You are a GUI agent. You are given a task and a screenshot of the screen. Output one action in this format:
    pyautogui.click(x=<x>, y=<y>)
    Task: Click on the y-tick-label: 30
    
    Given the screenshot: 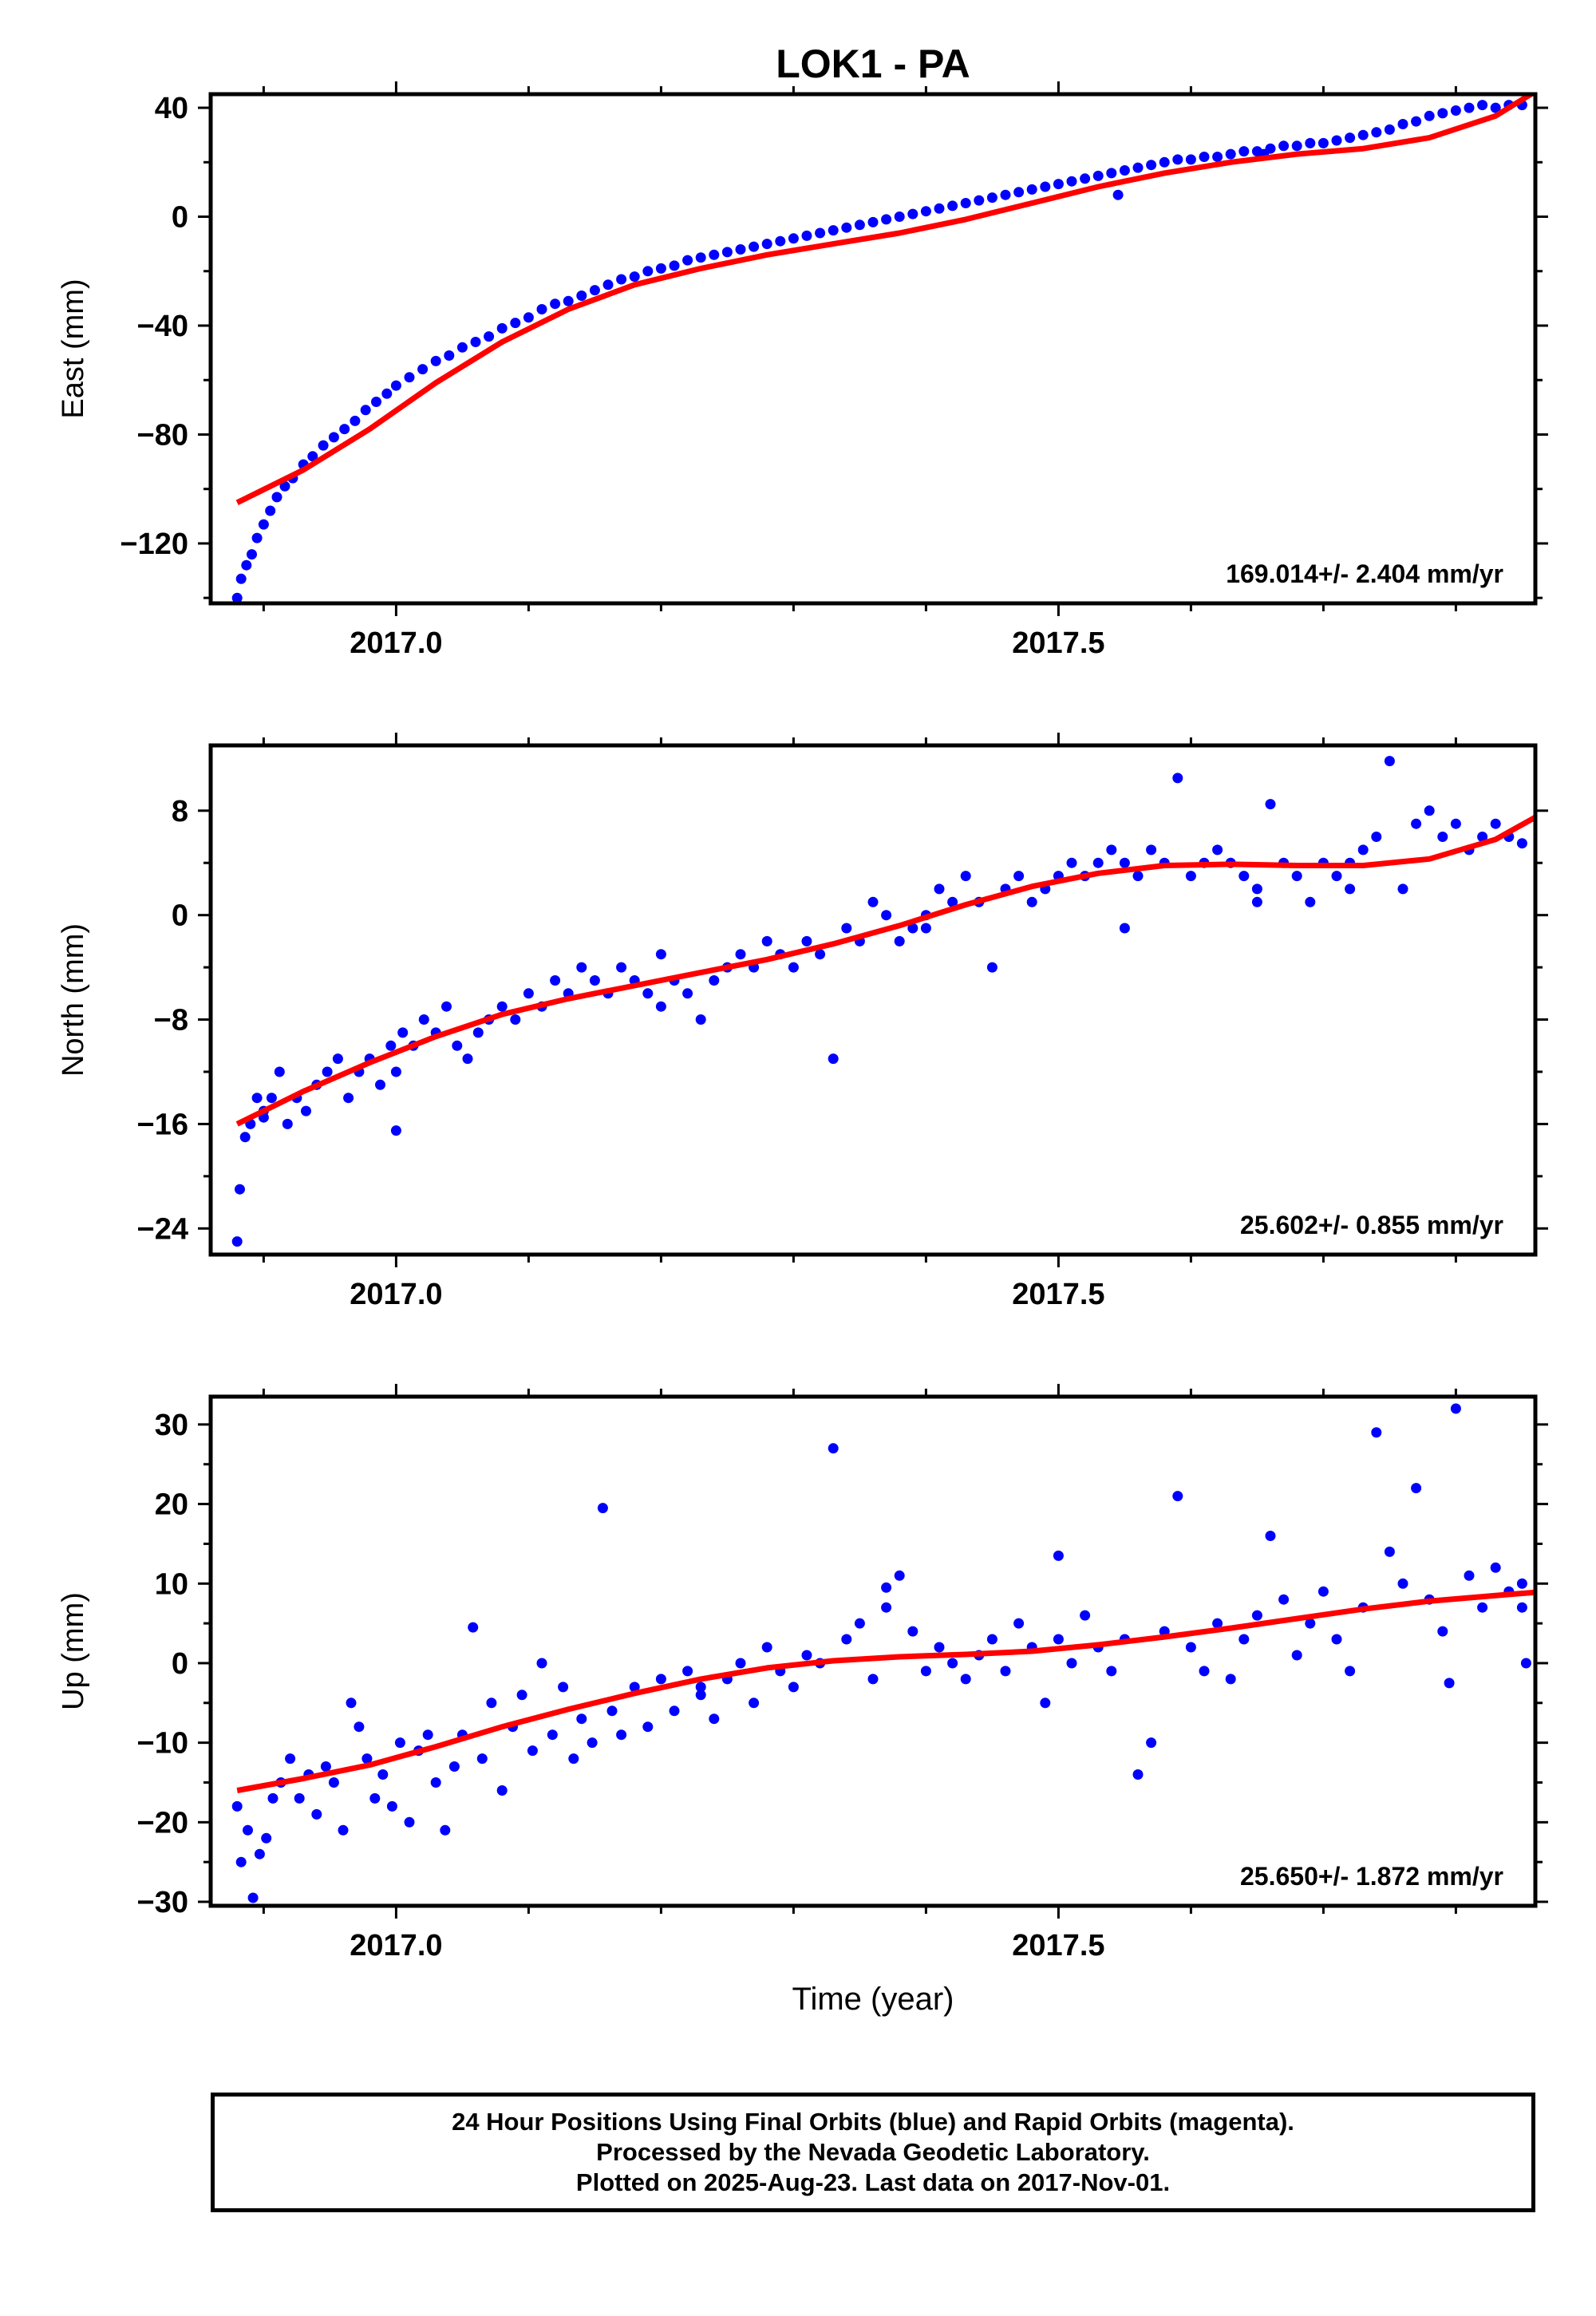 What is the action you would take?
    pyautogui.click(x=171, y=1425)
    